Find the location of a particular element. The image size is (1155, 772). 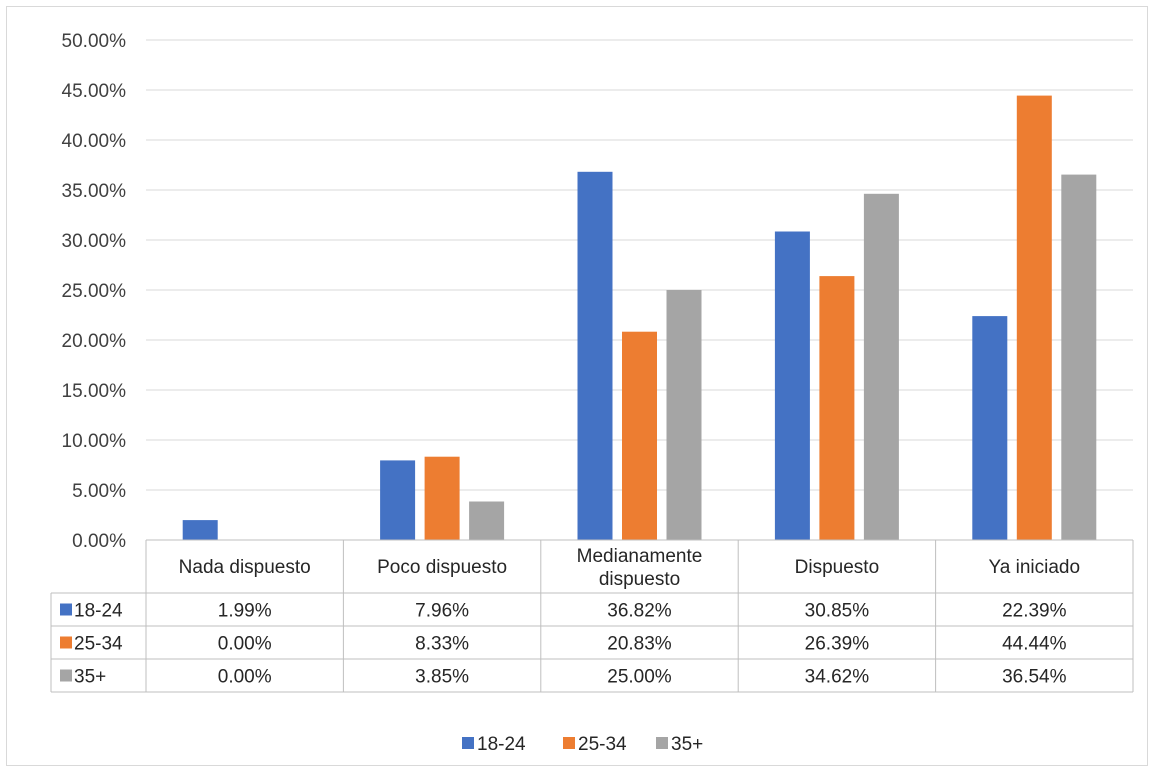

y-tick-label: 5.00% is located at coordinates (99, 491).